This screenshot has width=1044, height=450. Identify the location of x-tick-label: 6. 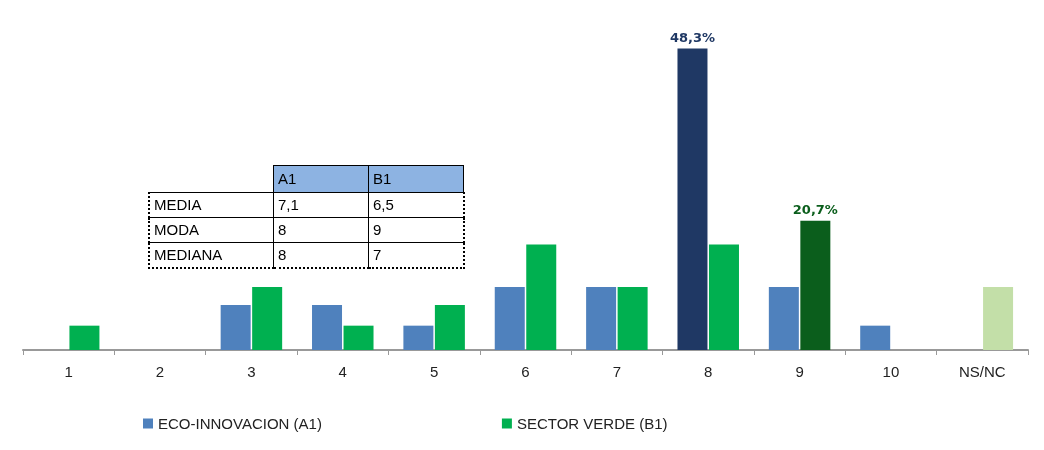
(525, 371).